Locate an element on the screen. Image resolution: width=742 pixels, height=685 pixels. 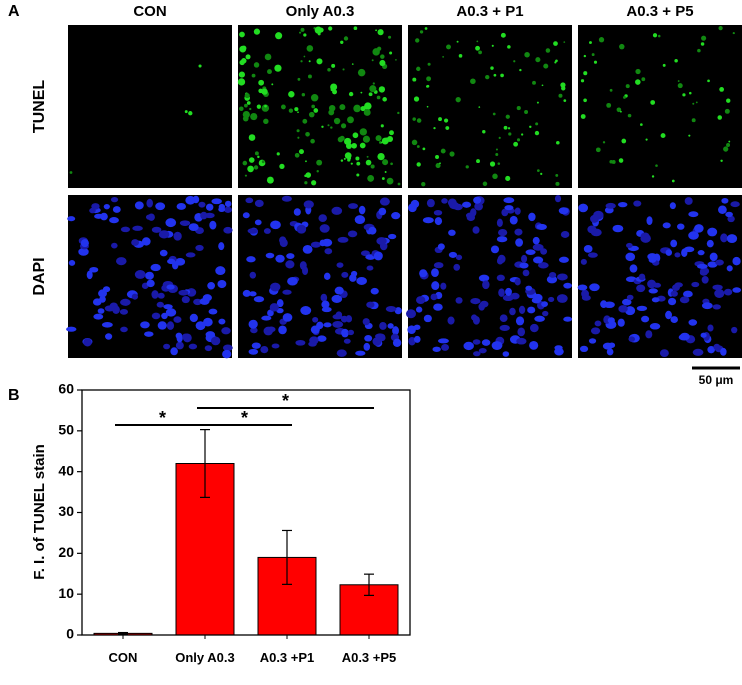
scale-bar-label: 50 μm is located at coordinates (716, 380).